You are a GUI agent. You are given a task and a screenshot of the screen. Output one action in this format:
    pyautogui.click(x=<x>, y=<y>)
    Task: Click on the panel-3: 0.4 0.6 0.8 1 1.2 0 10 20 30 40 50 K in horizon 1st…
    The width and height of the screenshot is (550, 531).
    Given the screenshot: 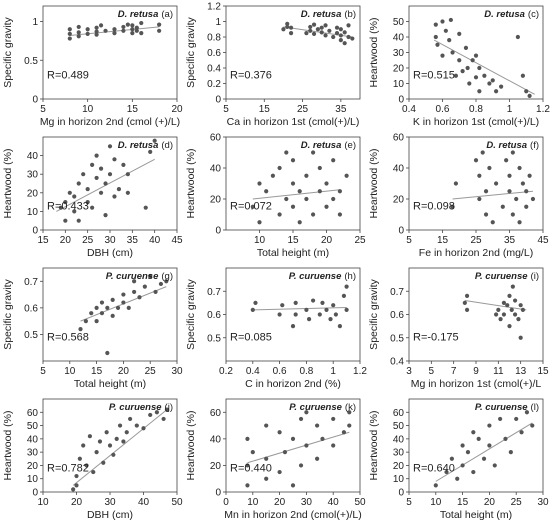 What is the action you would take?
    pyautogui.click(x=459, y=66)
    